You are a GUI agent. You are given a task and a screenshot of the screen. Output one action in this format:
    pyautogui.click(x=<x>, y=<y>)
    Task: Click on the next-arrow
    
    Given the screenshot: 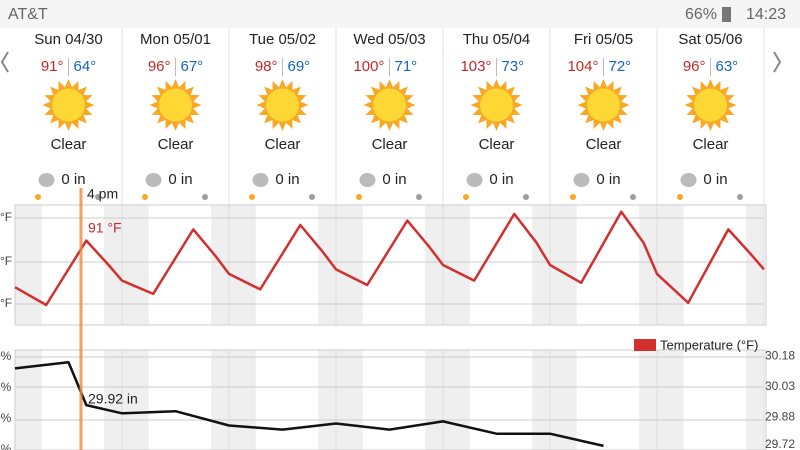 What is the action you would take?
    pyautogui.click(x=777, y=62)
    